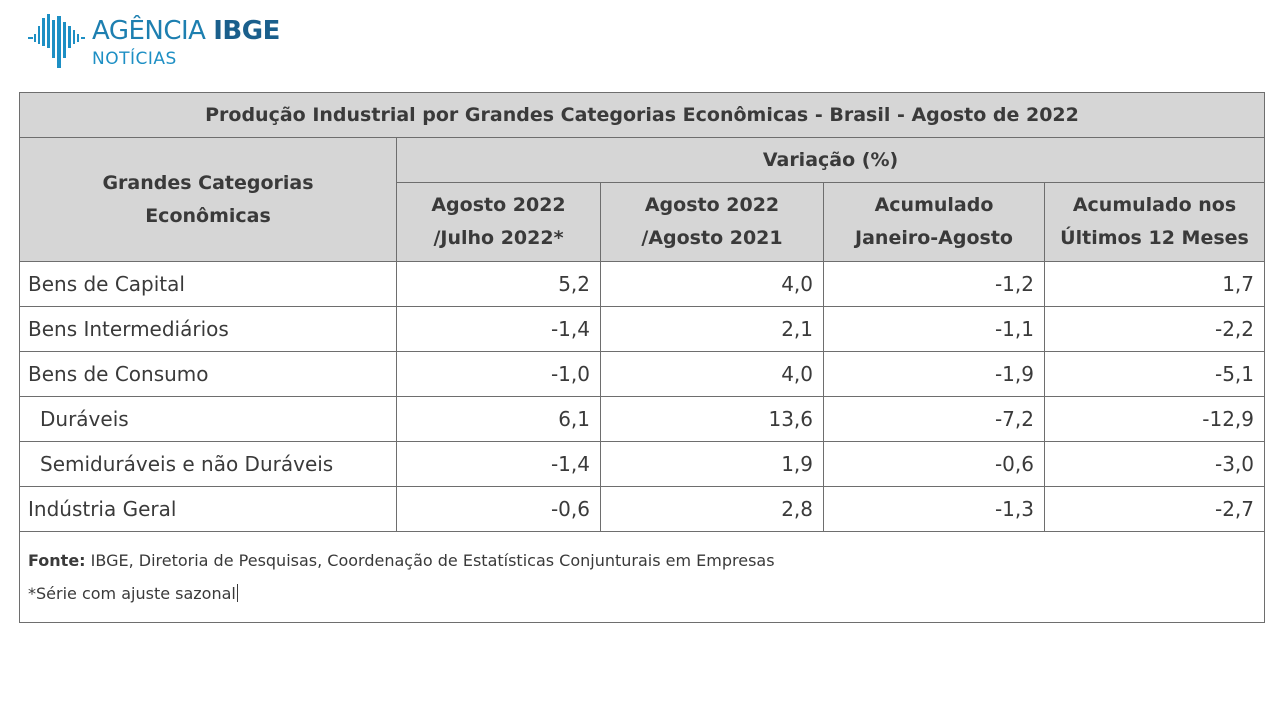 The height and width of the screenshot is (720, 1280). What do you see at coordinates (1154, 464) in the screenshot?
I see `table-cell: -3,0` at bounding box center [1154, 464].